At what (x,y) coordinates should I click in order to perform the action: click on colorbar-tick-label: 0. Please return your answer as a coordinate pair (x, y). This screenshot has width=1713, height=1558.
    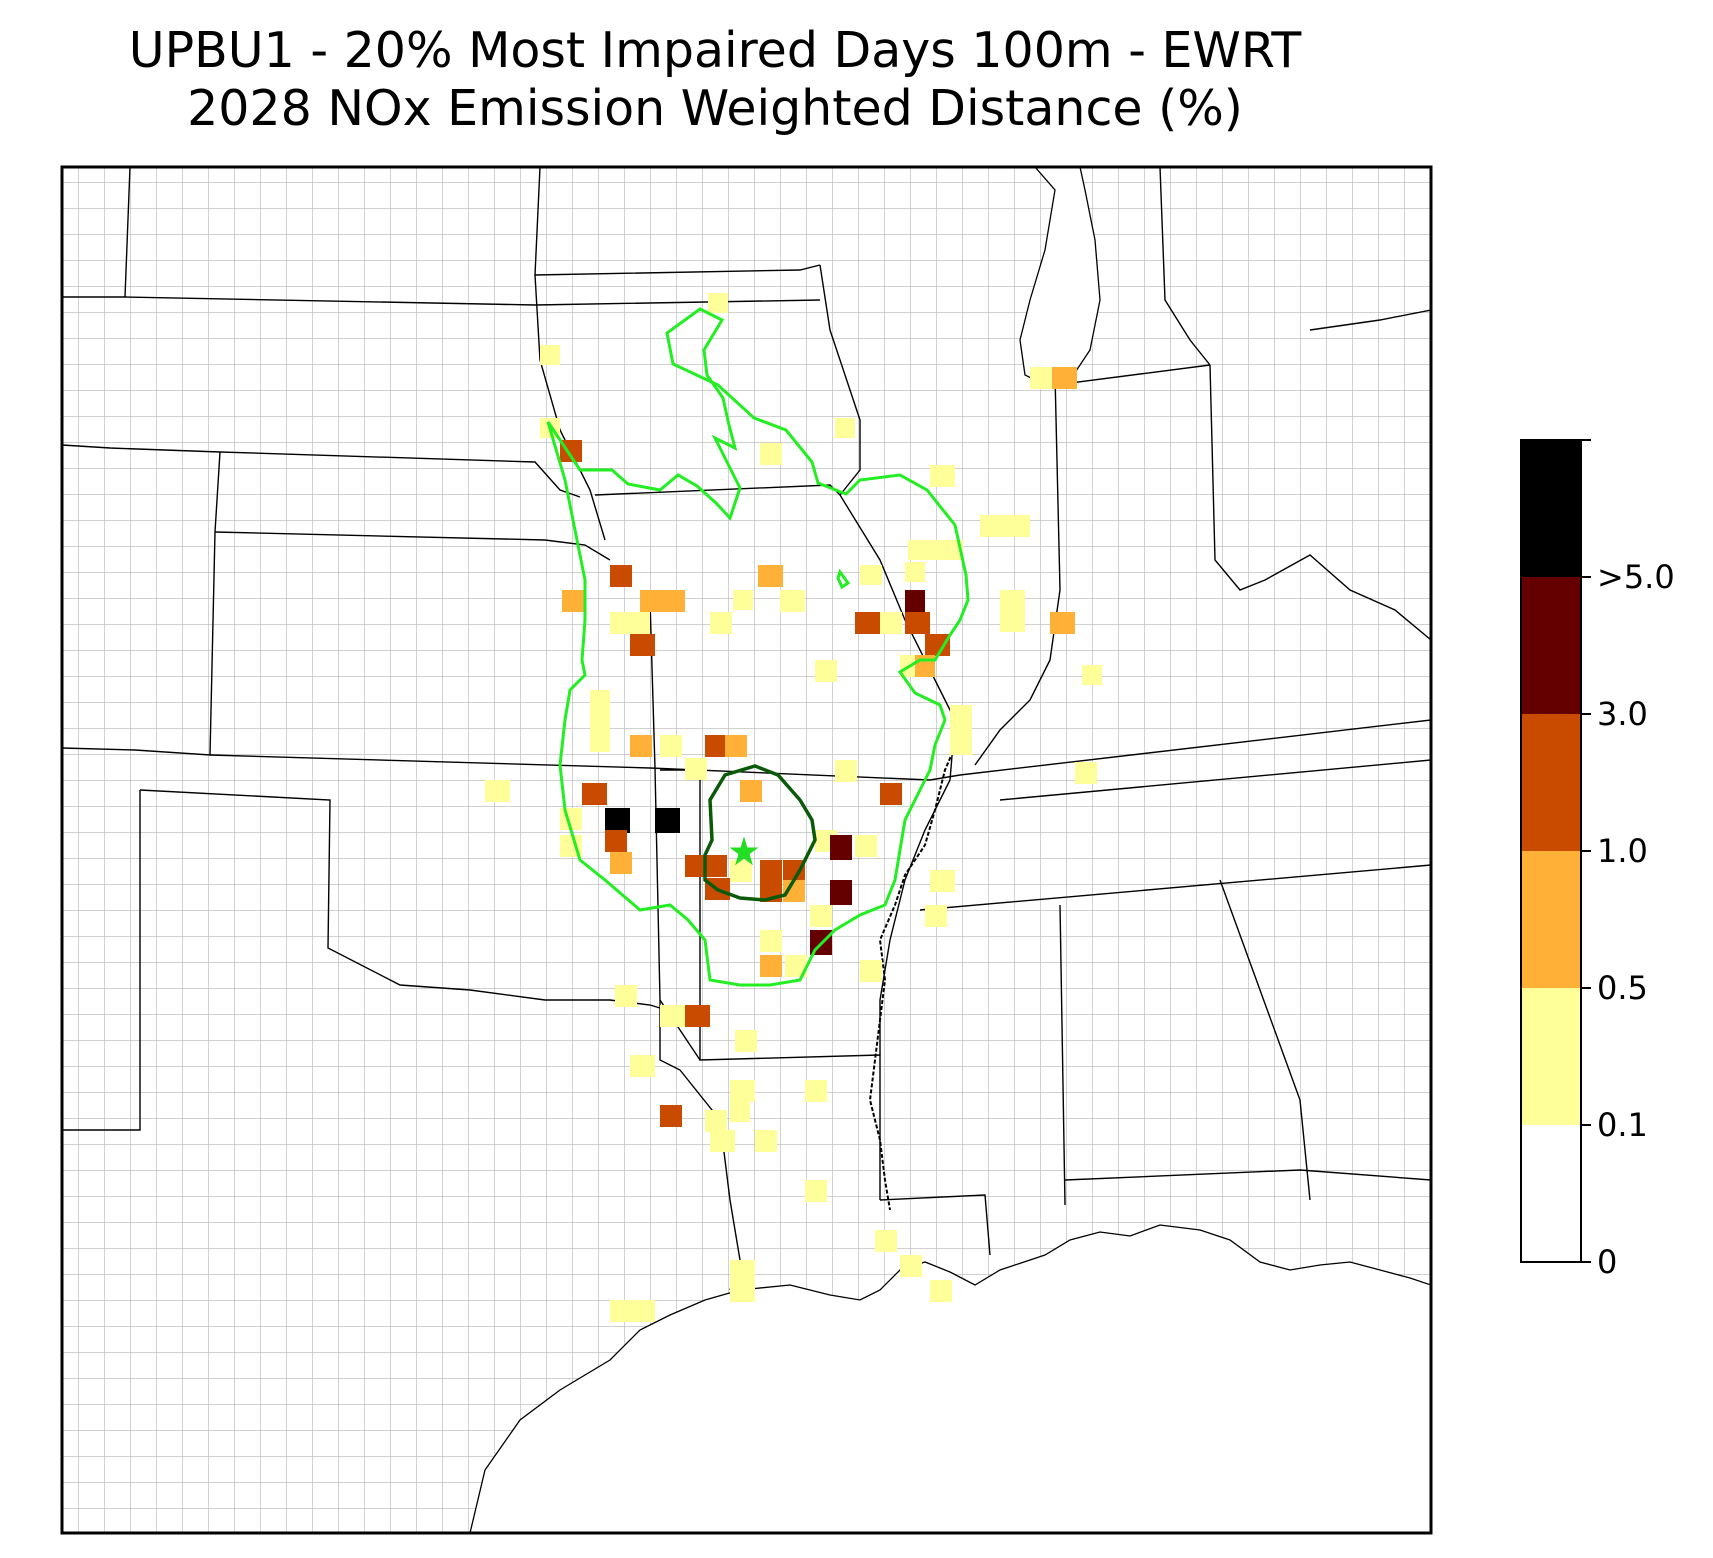
    Looking at the image, I should click on (1607, 1262).